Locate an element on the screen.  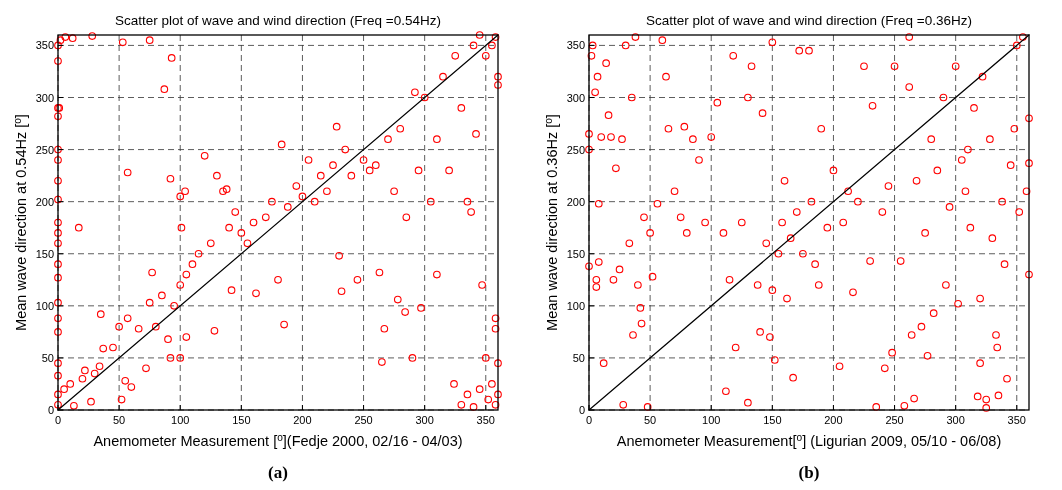
text: (a) is located at coordinates (278, 472).